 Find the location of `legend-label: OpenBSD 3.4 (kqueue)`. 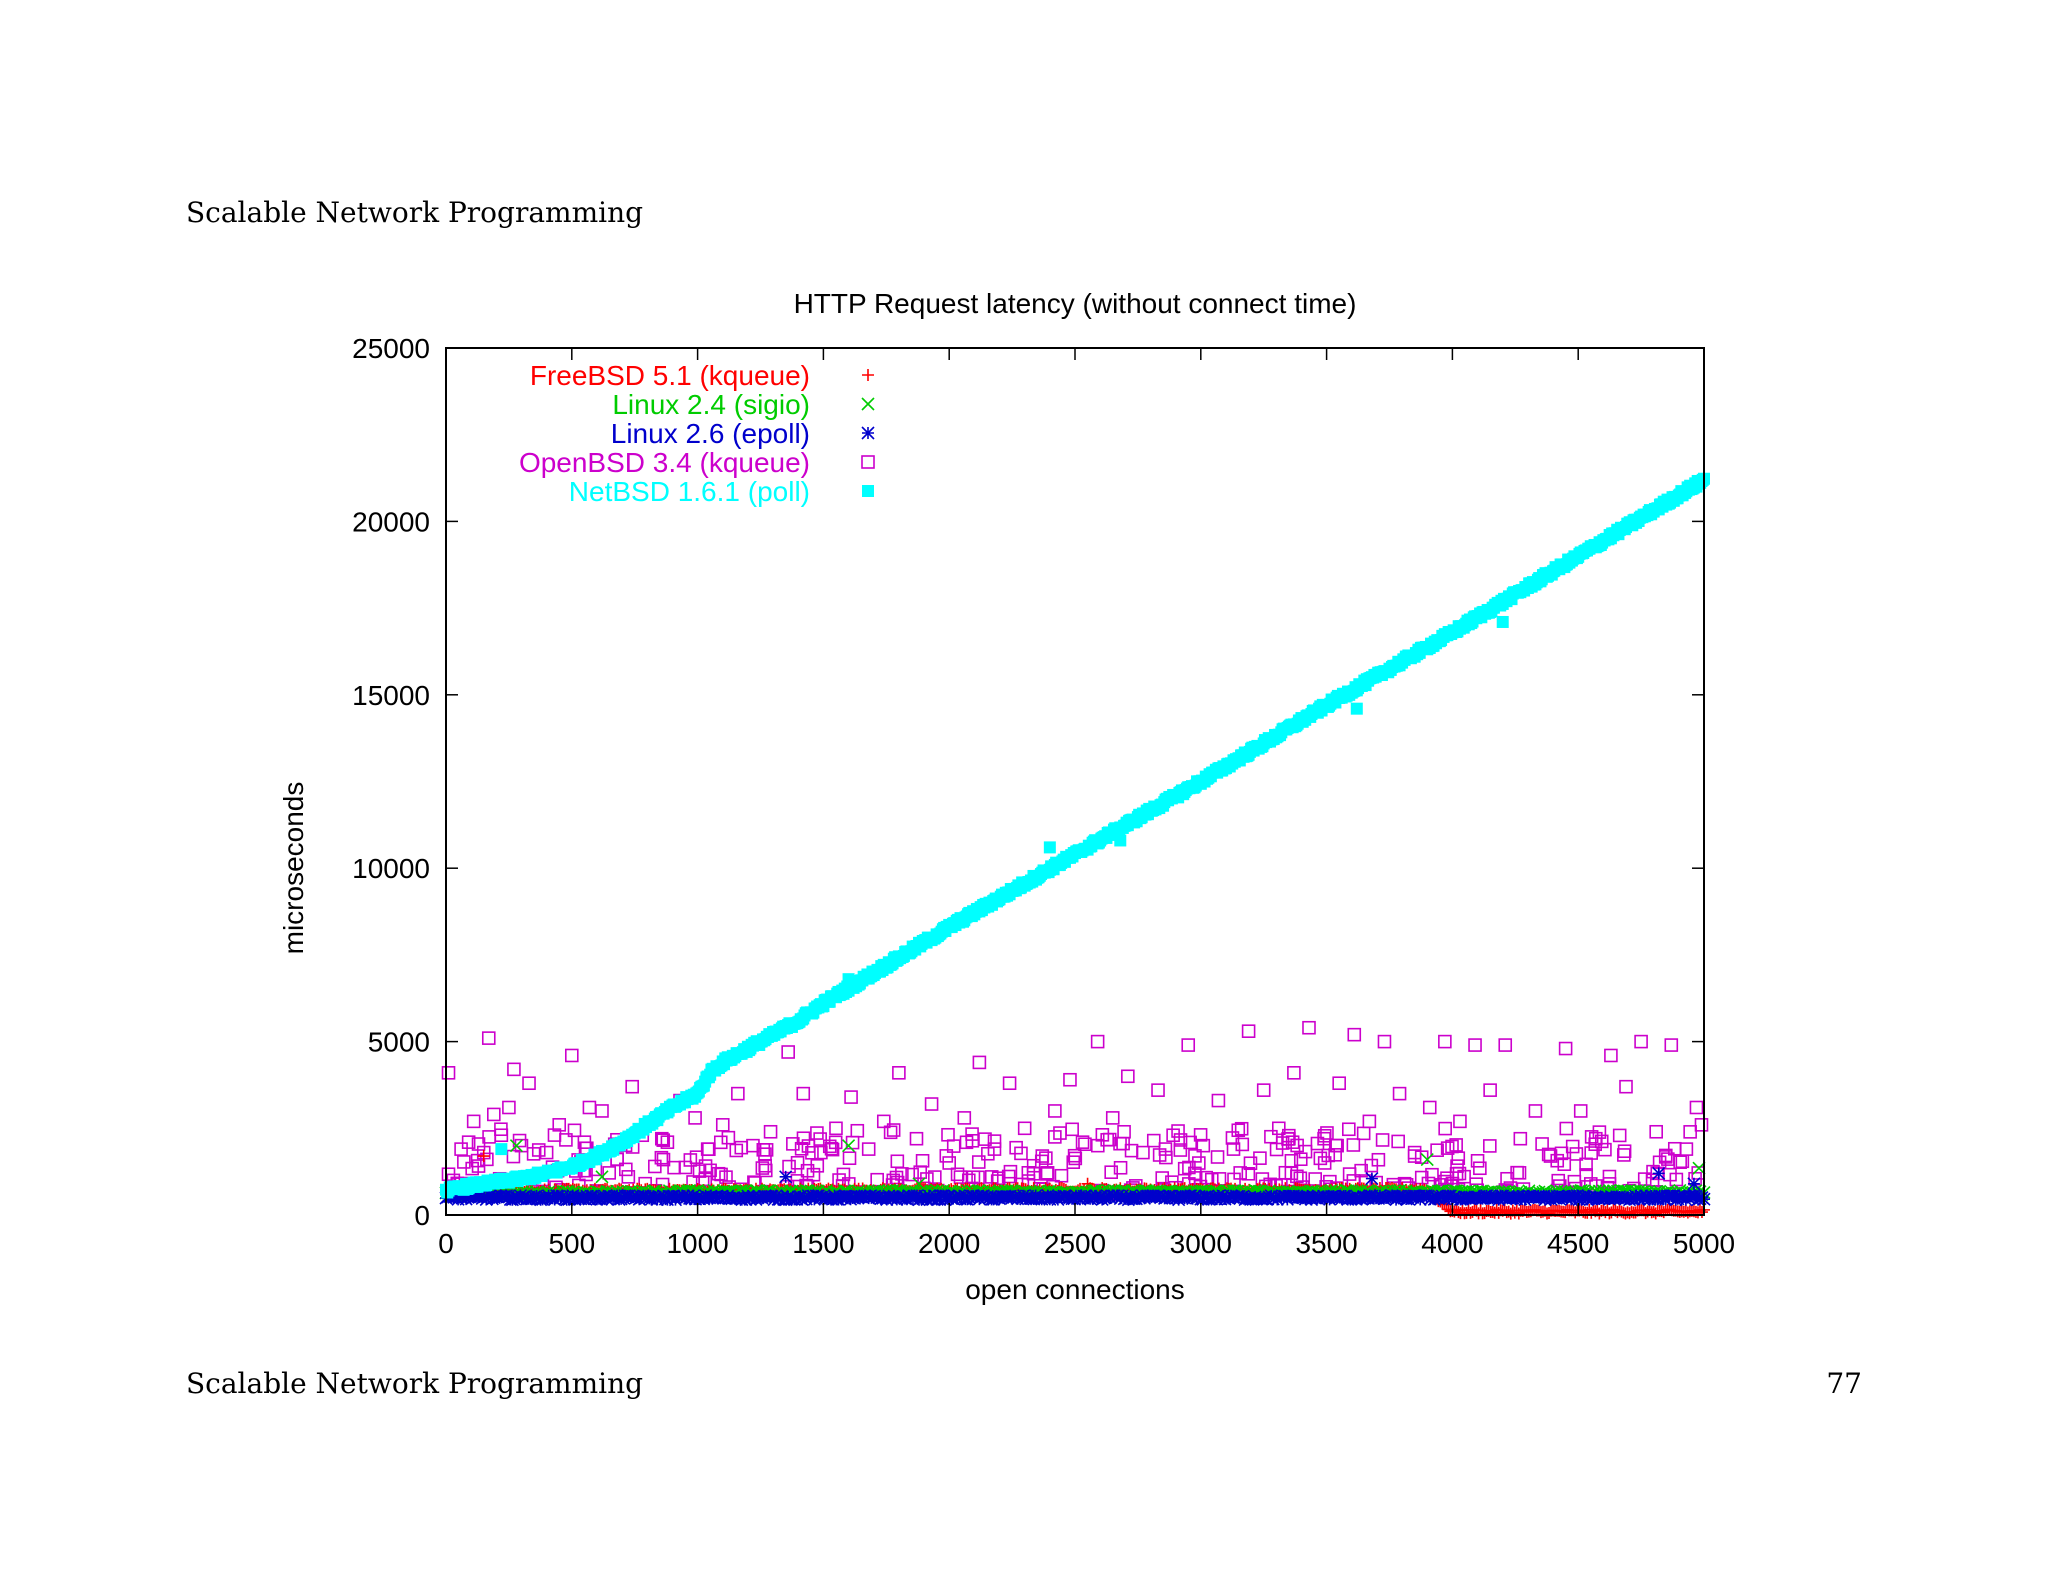

legend-label: OpenBSD 3.4 (kqueue) is located at coordinates (664, 462).